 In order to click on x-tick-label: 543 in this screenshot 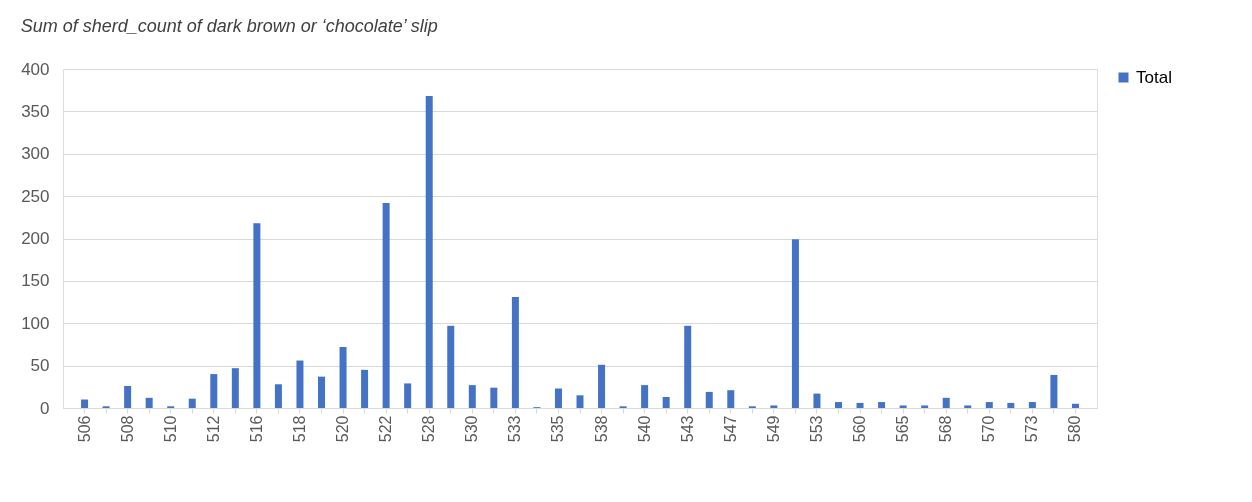, I will do `click(687, 429)`.